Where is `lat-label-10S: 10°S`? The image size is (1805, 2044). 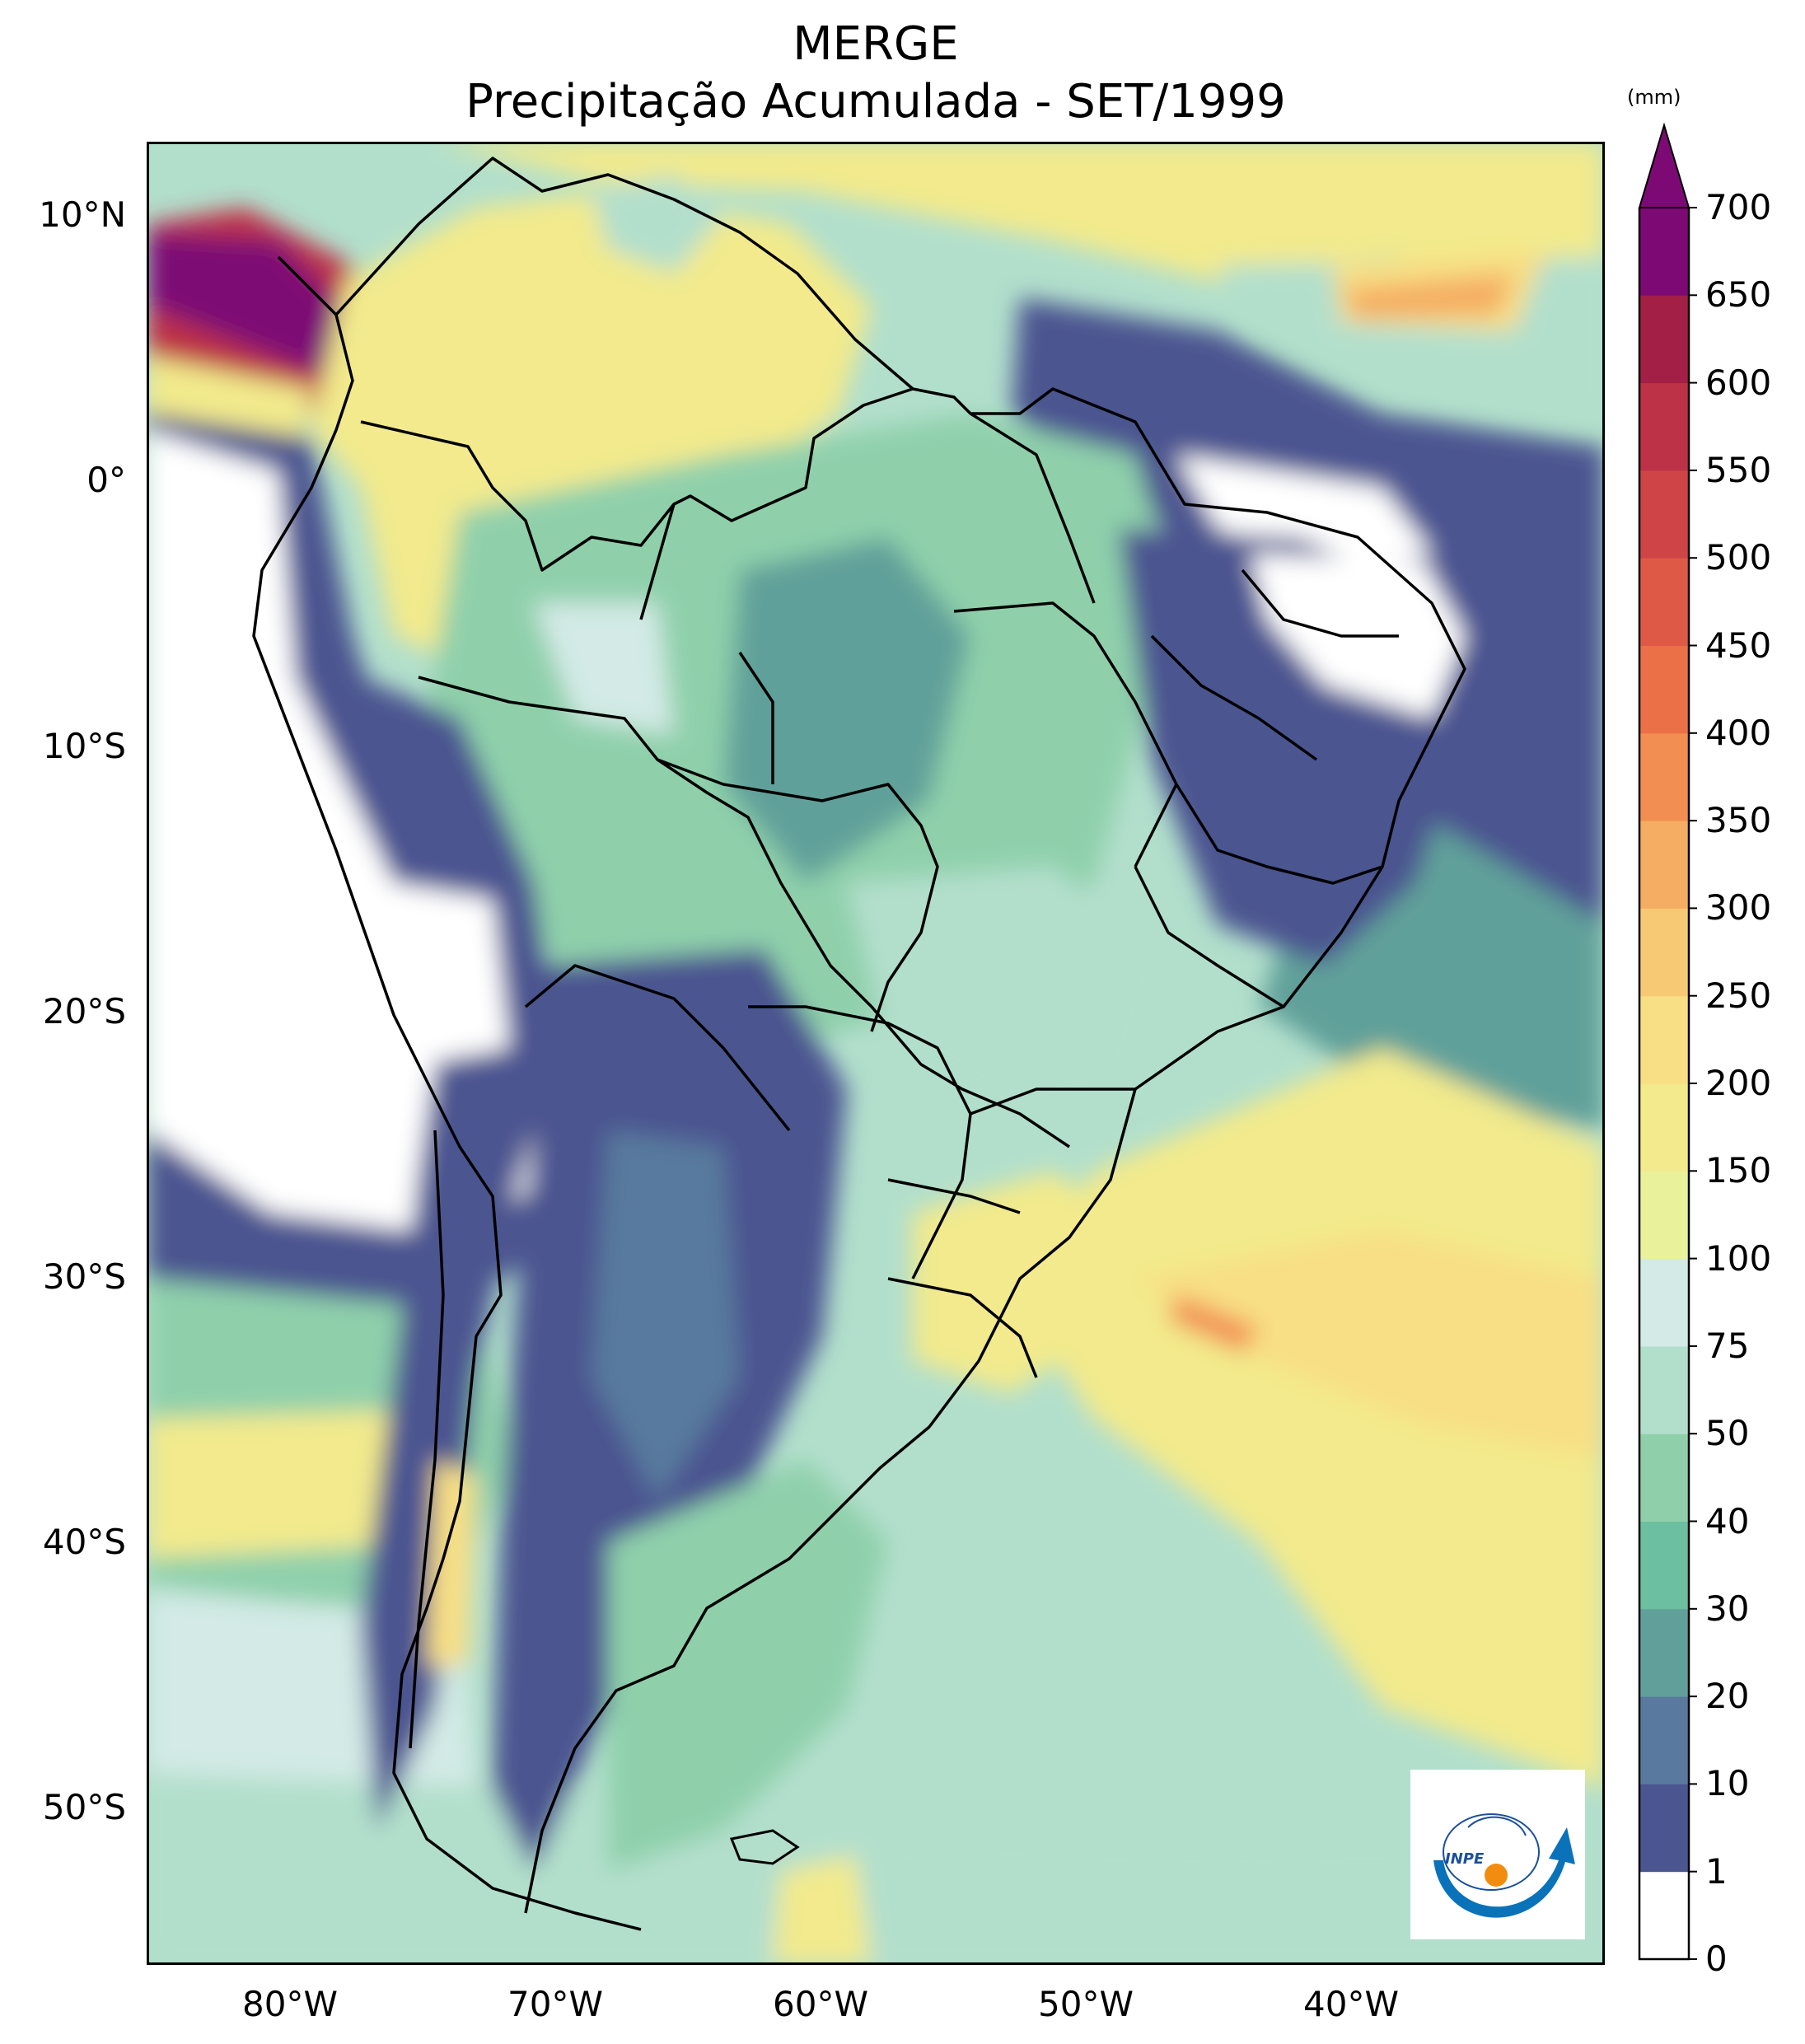
lat-label-10S: 10°S is located at coordinates (84, 746).